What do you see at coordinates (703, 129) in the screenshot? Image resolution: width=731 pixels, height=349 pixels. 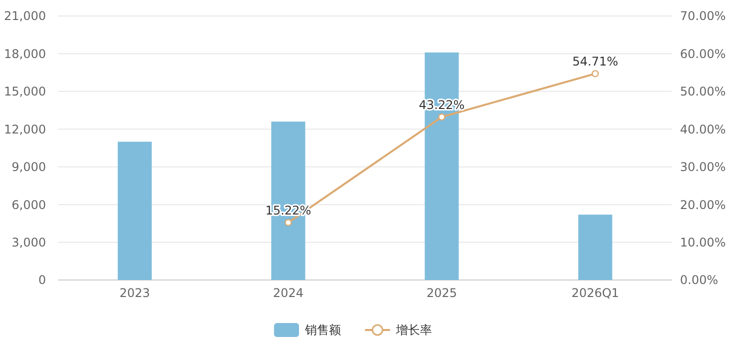 I see `y2-tick-label: 40.00%` at bounding box center [703, 129].